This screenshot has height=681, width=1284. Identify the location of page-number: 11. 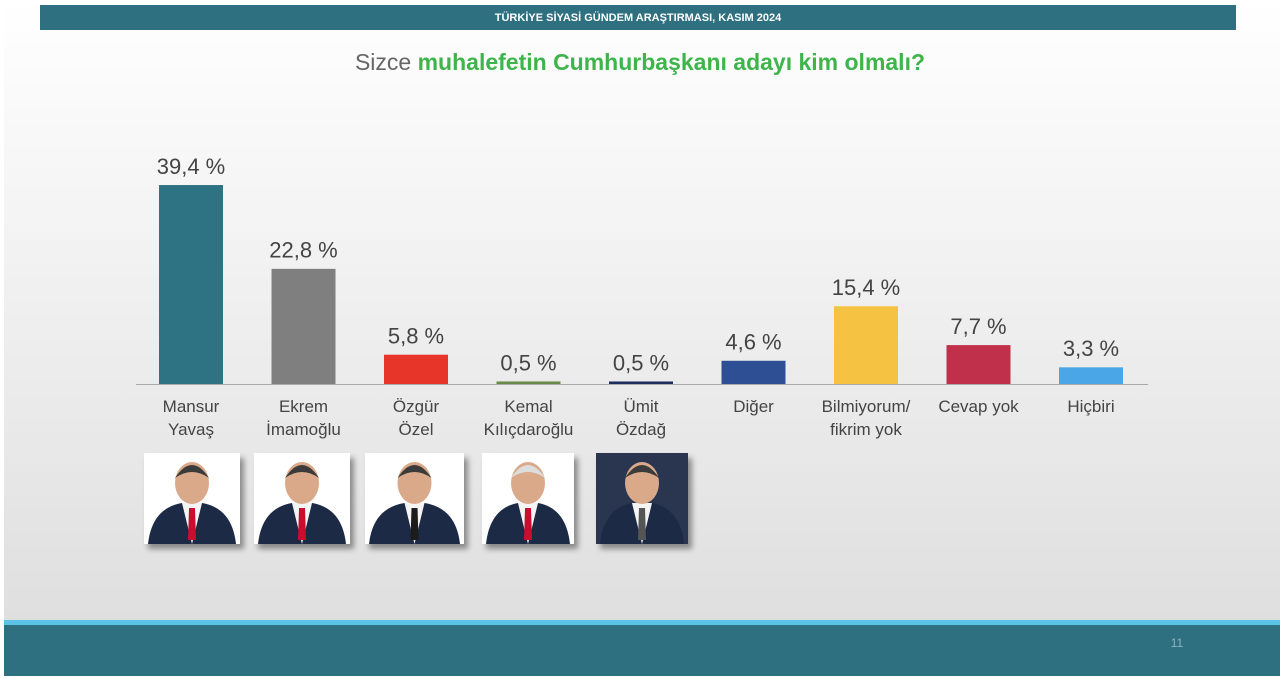
(1177, 643).